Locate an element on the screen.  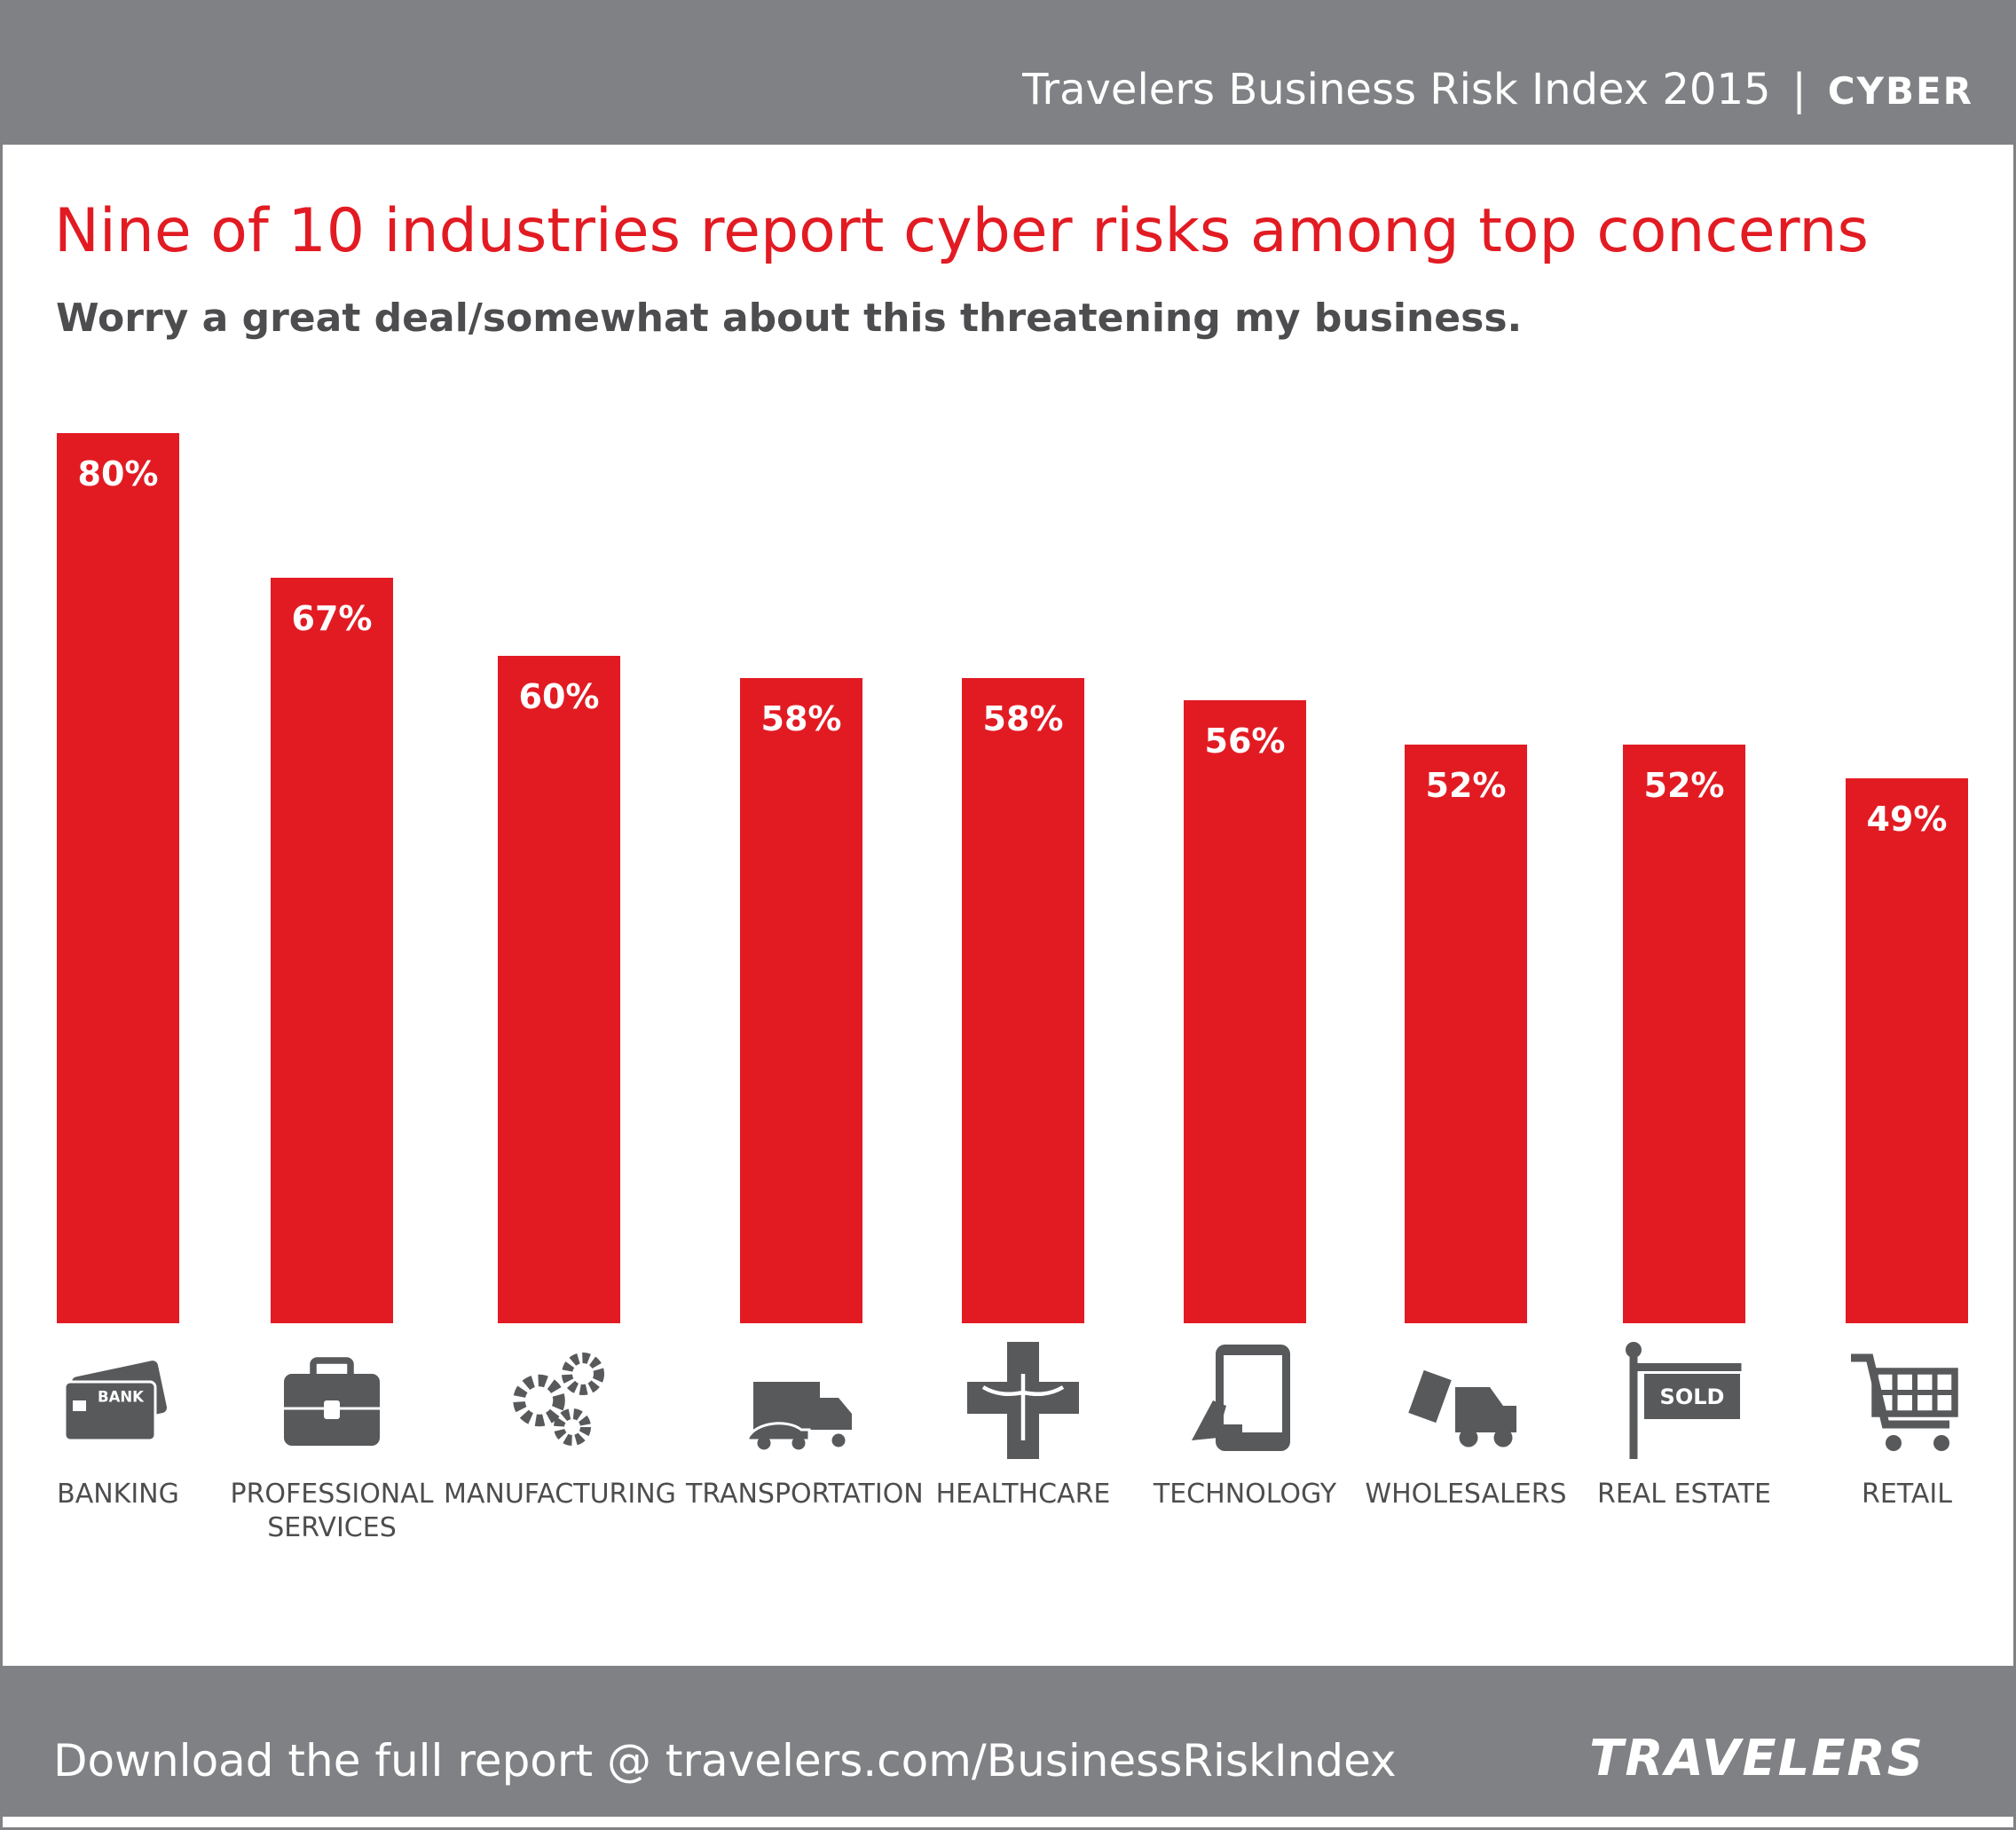
x-tick-label: WHOLESALERS is located at coordinates (1466, 1494).